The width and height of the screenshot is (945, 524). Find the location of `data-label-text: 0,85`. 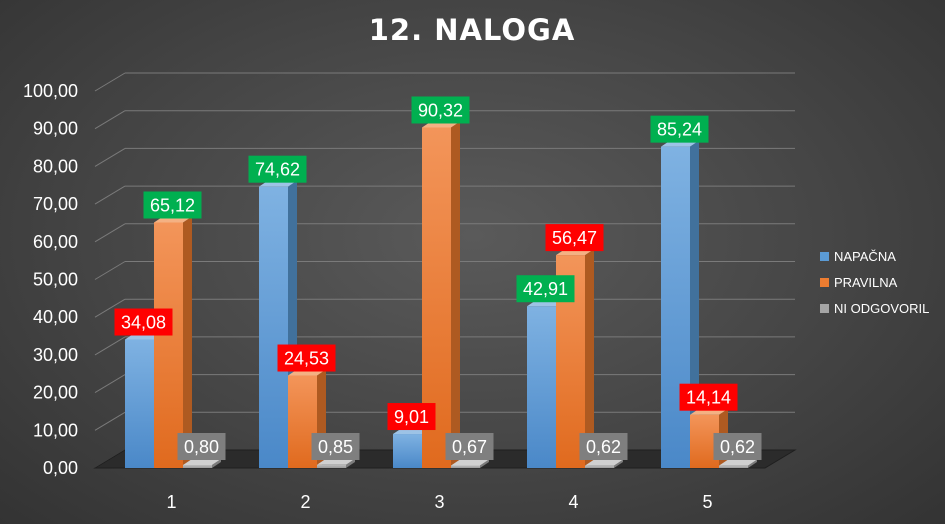

data-label-text: 0,85 is located at coordinates (335, 447).